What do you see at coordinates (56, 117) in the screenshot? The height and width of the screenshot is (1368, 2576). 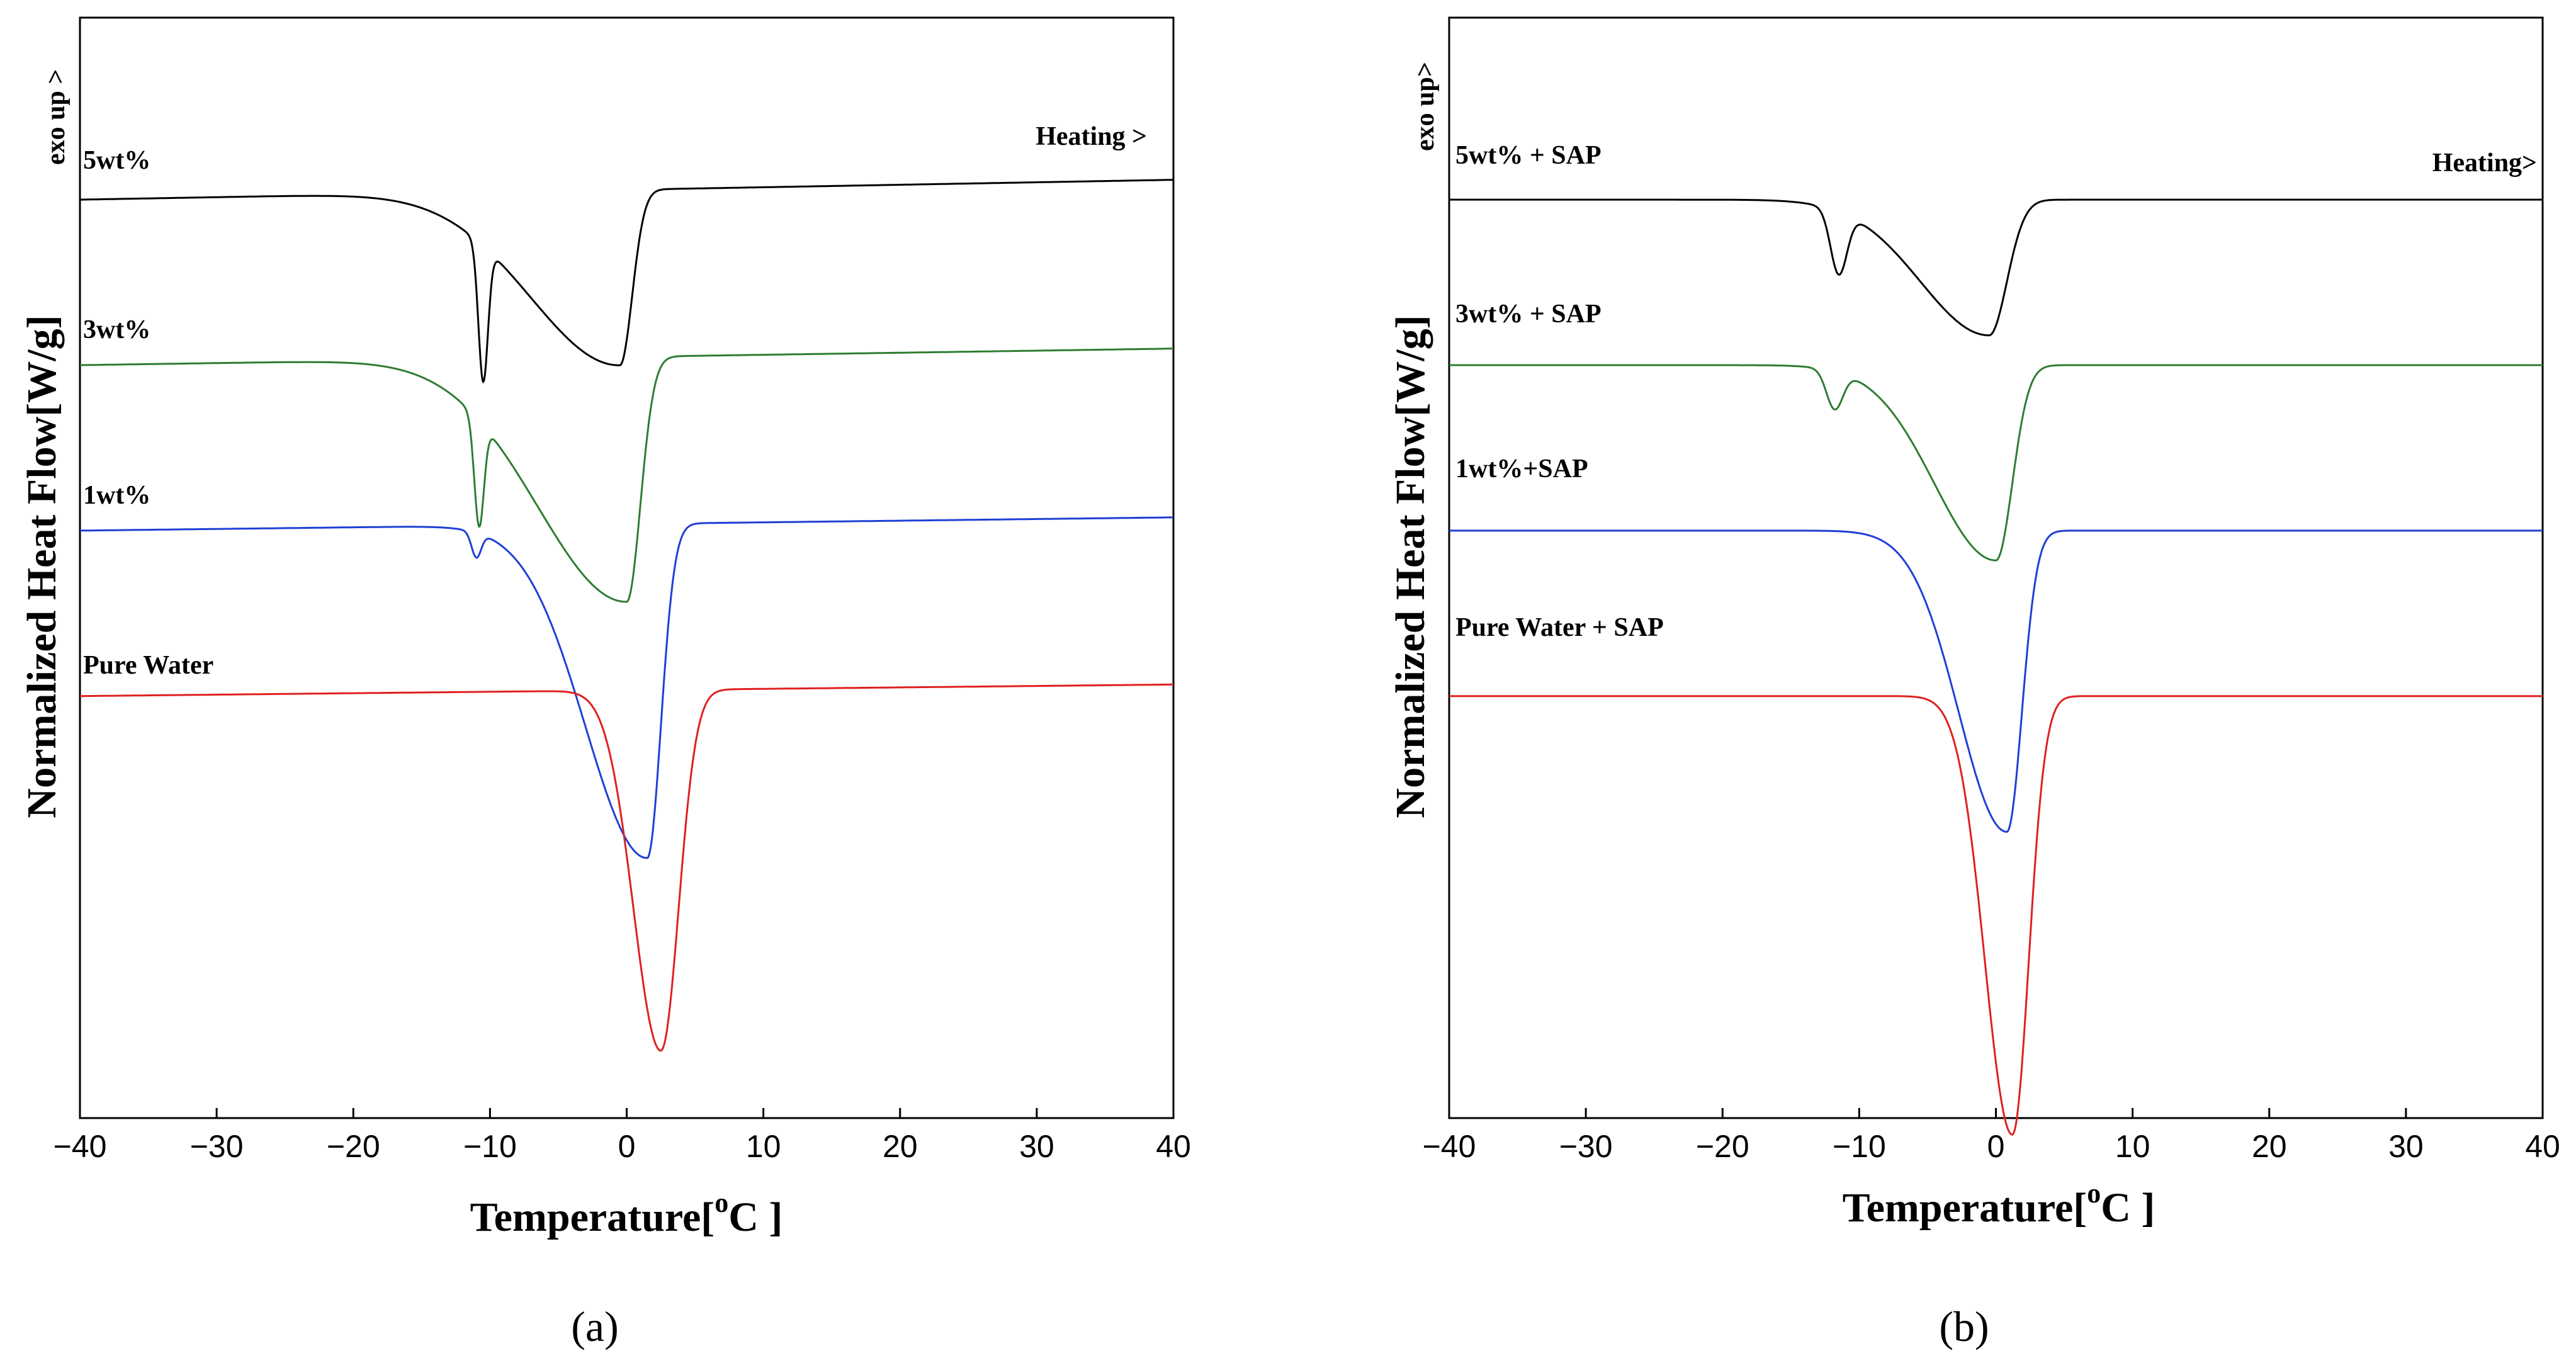 I see `exo-up-annotation: exo up >` at bounding box center [56, 117].